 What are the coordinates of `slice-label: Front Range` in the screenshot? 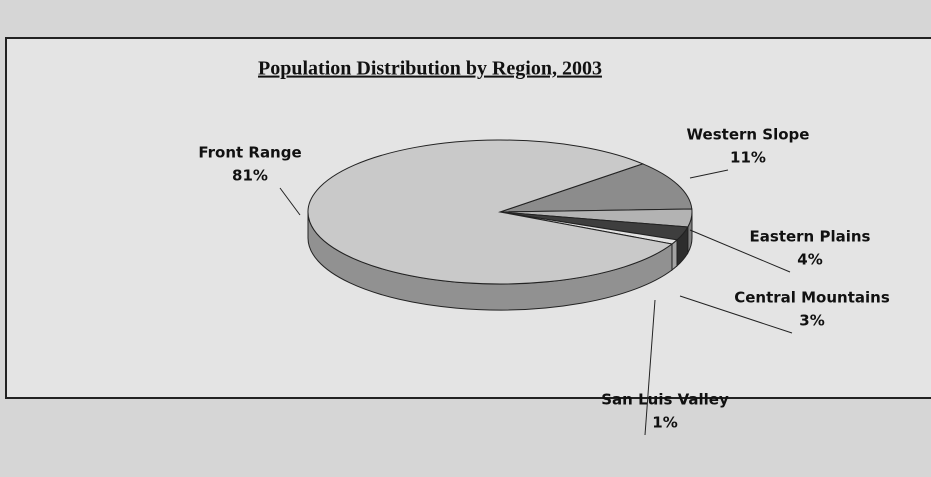 It's located at (249, 153).